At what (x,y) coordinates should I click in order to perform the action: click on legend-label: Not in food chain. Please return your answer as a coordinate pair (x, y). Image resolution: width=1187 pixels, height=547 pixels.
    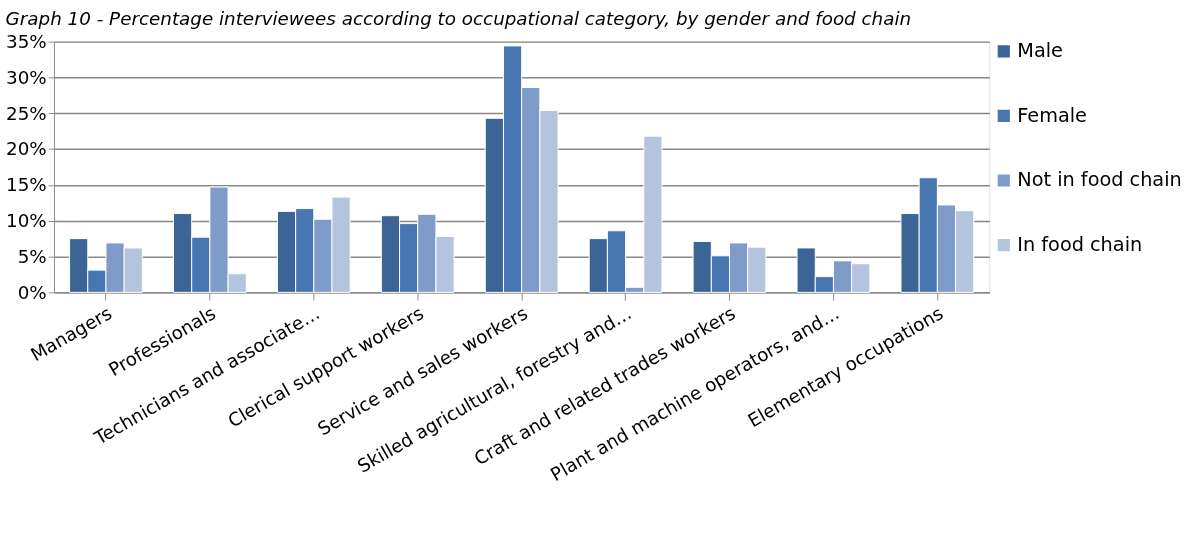
    Looking at the image, I should click on (1099, 180).